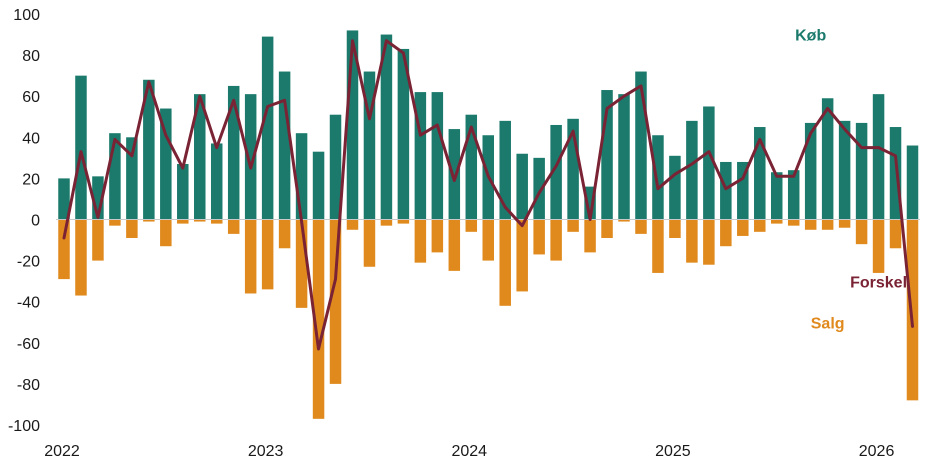 Image resolution: width=928 pixels, height=462 pixels. Describe the element at coordinates (62, 451) in the screenshot. I see `x-tick-label: 2022` at that location.